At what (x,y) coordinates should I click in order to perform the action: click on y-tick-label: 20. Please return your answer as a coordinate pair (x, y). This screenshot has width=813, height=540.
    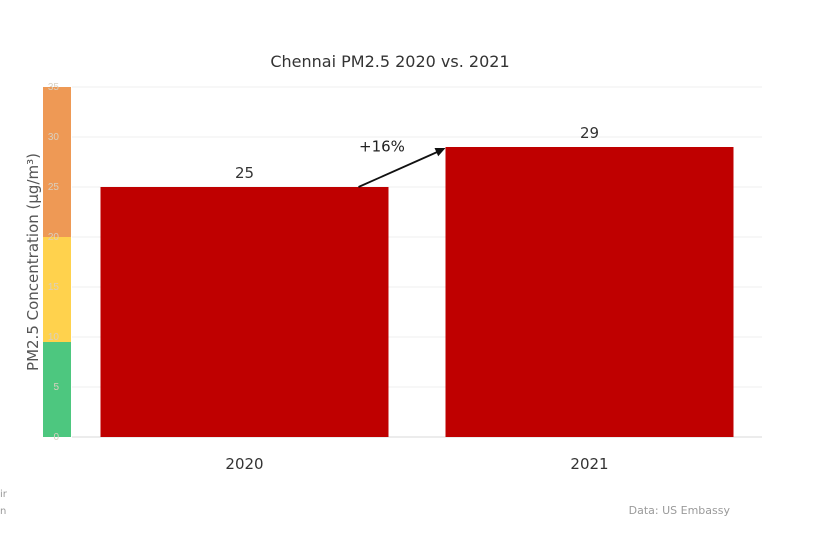
    Looking at the image, I should click on (54, 237).